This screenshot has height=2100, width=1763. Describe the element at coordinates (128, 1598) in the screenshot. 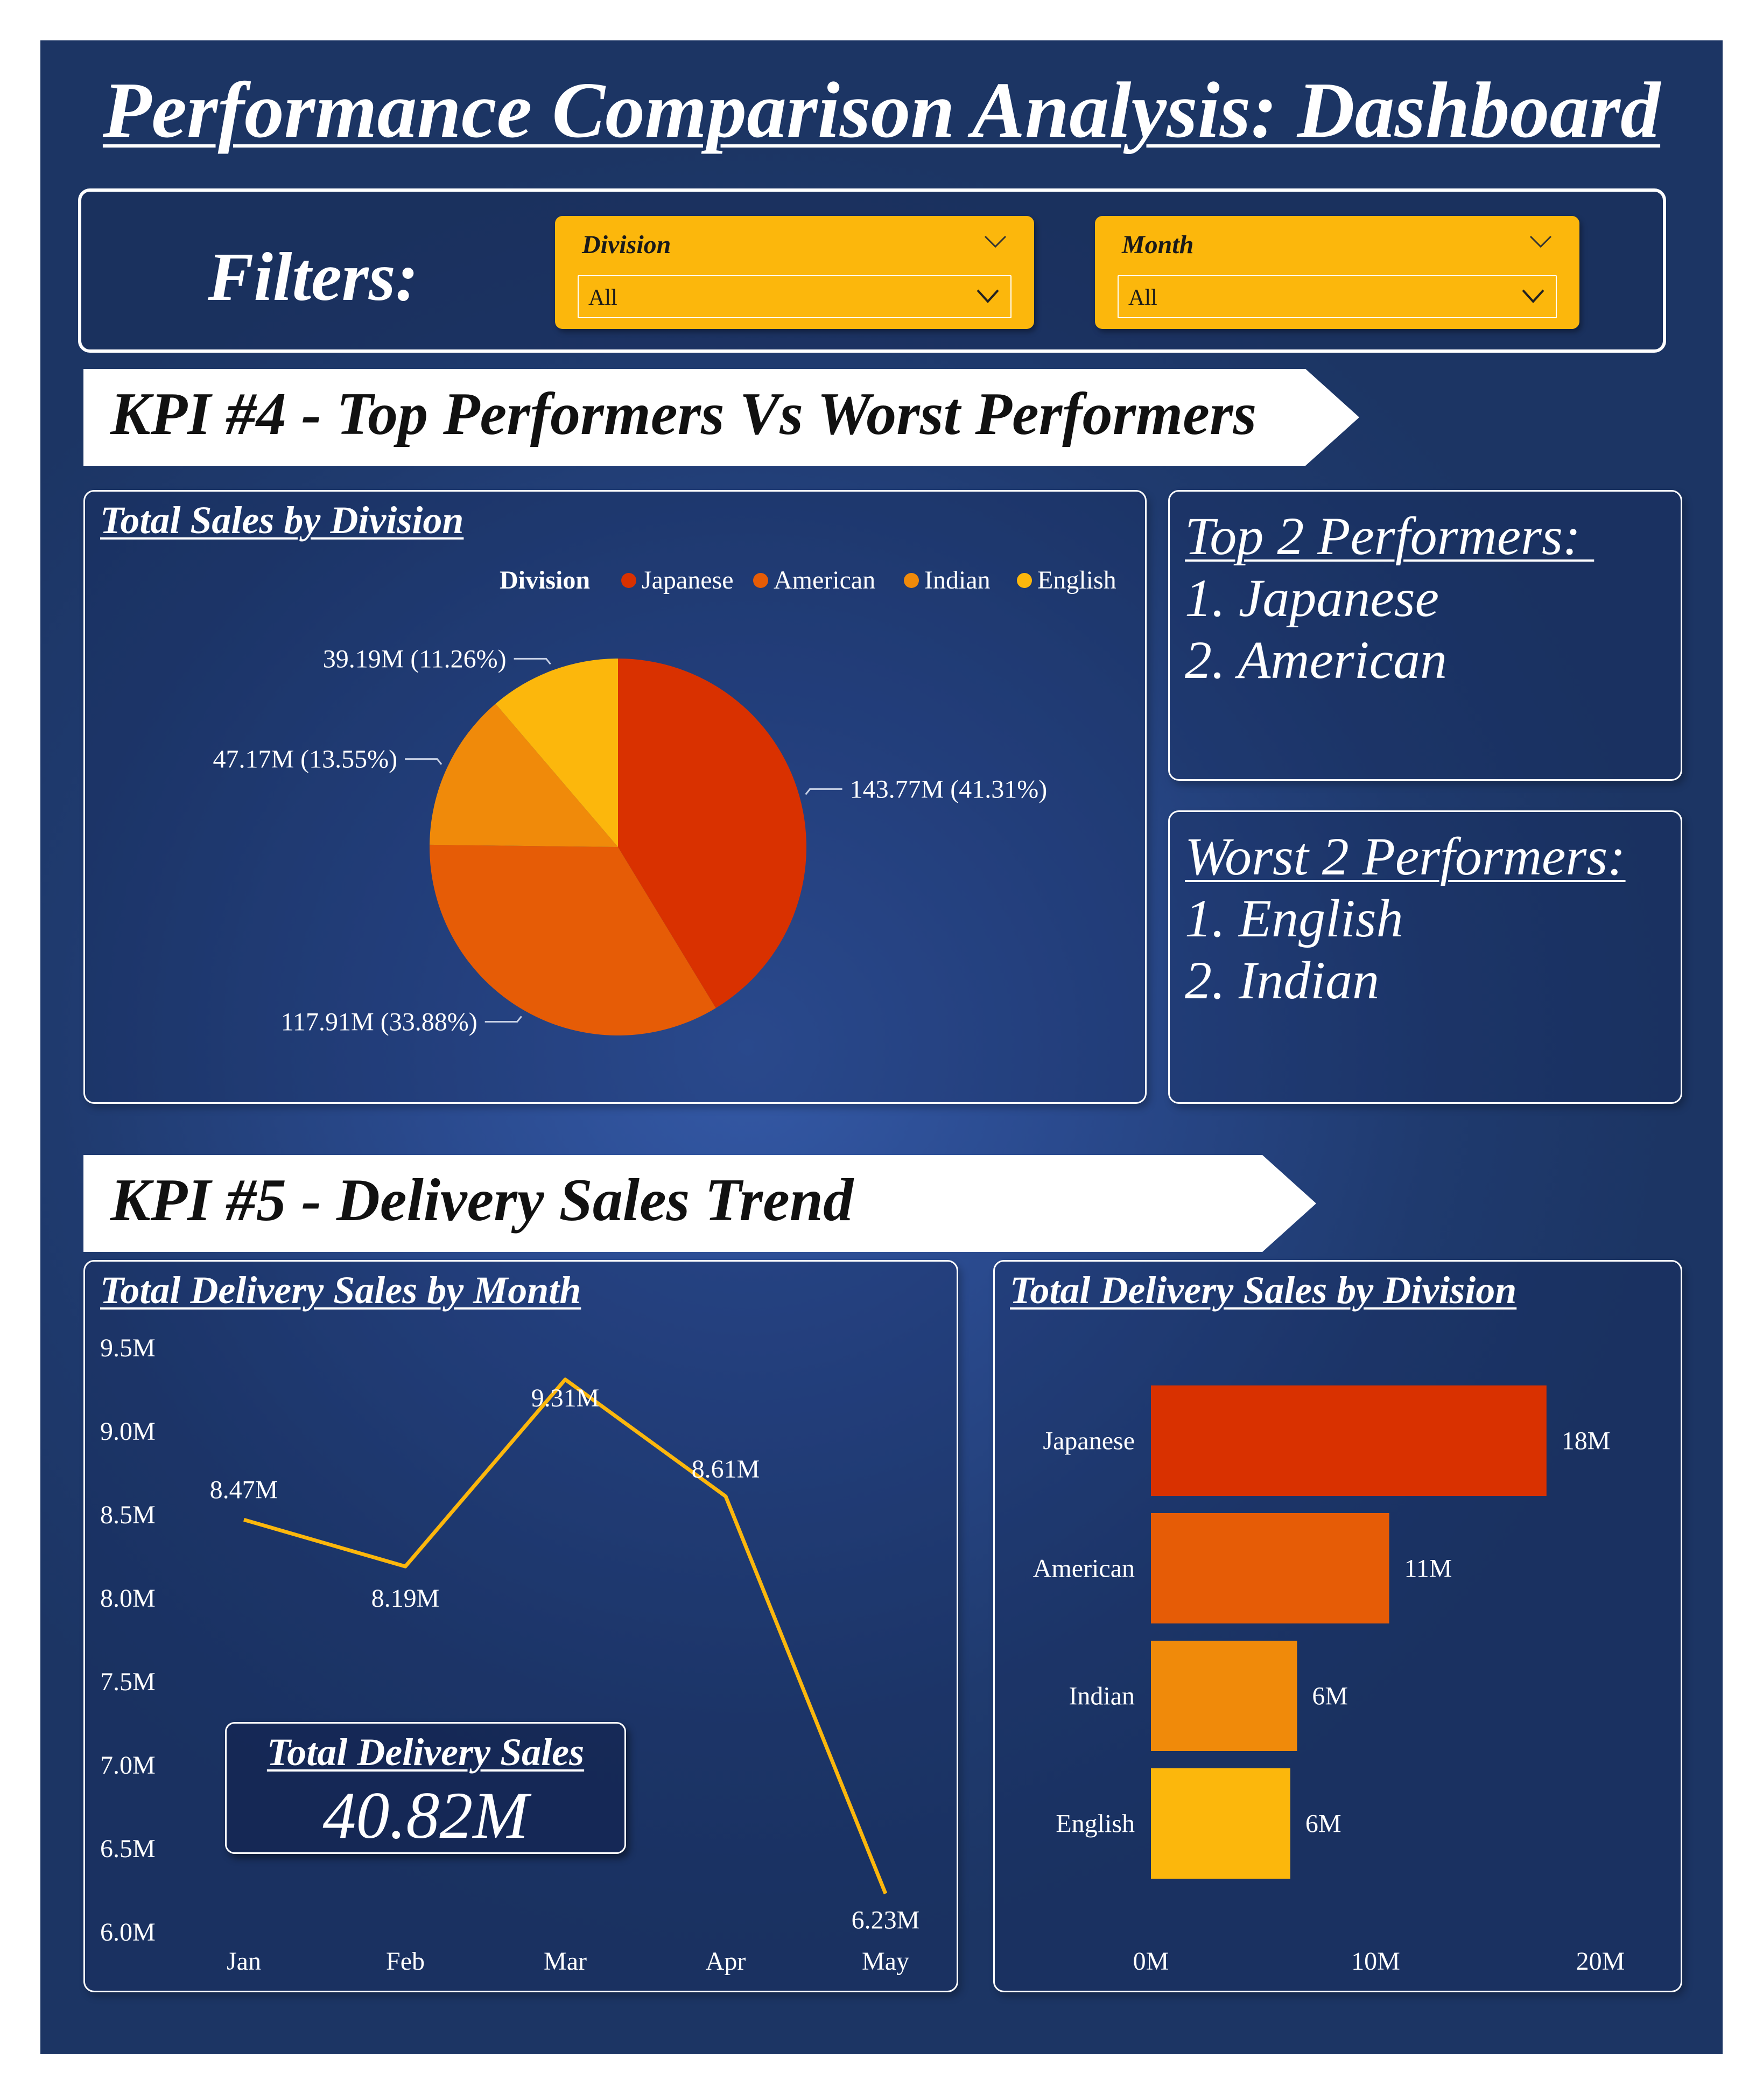

I see `y-tick-label: 8.0M` at that location.